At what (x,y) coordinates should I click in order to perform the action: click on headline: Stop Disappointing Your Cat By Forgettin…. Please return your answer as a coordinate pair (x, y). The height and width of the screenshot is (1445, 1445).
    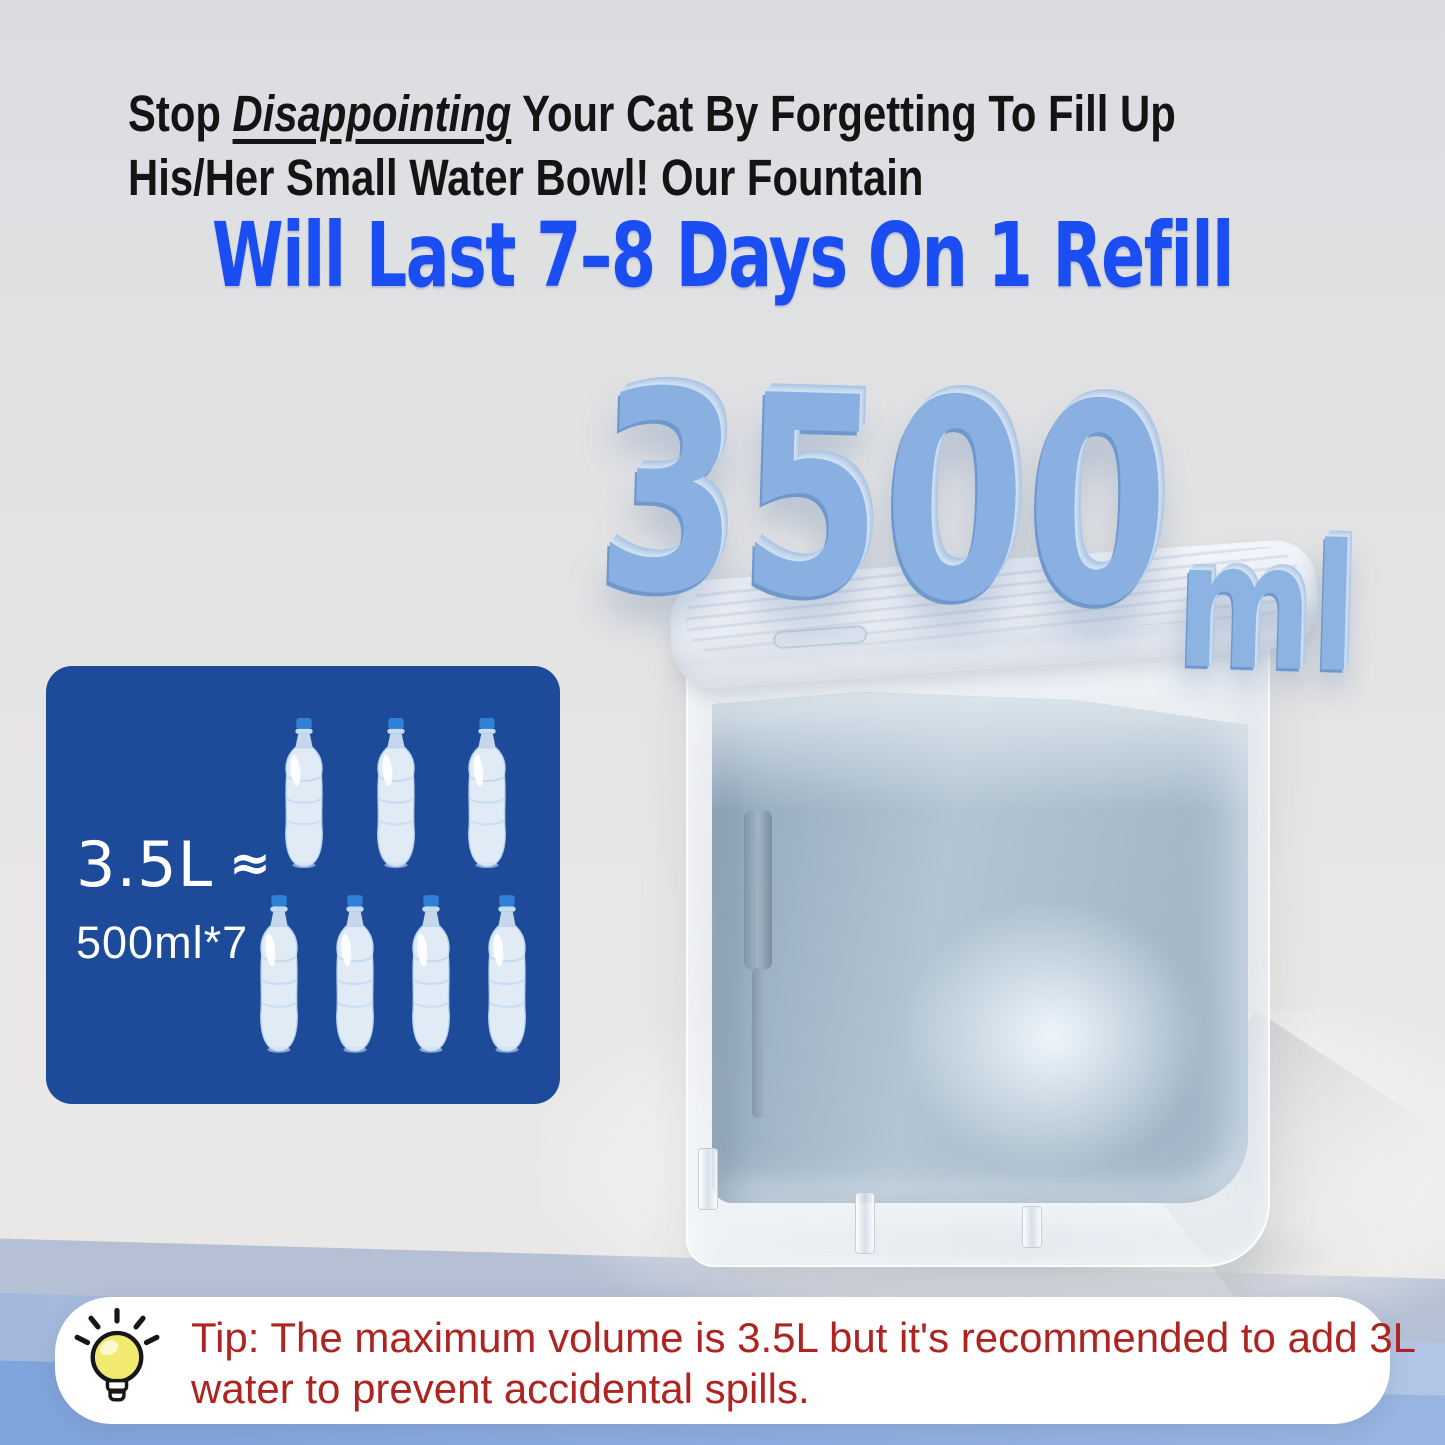
    Looking at the image, I should click on (652, 146).